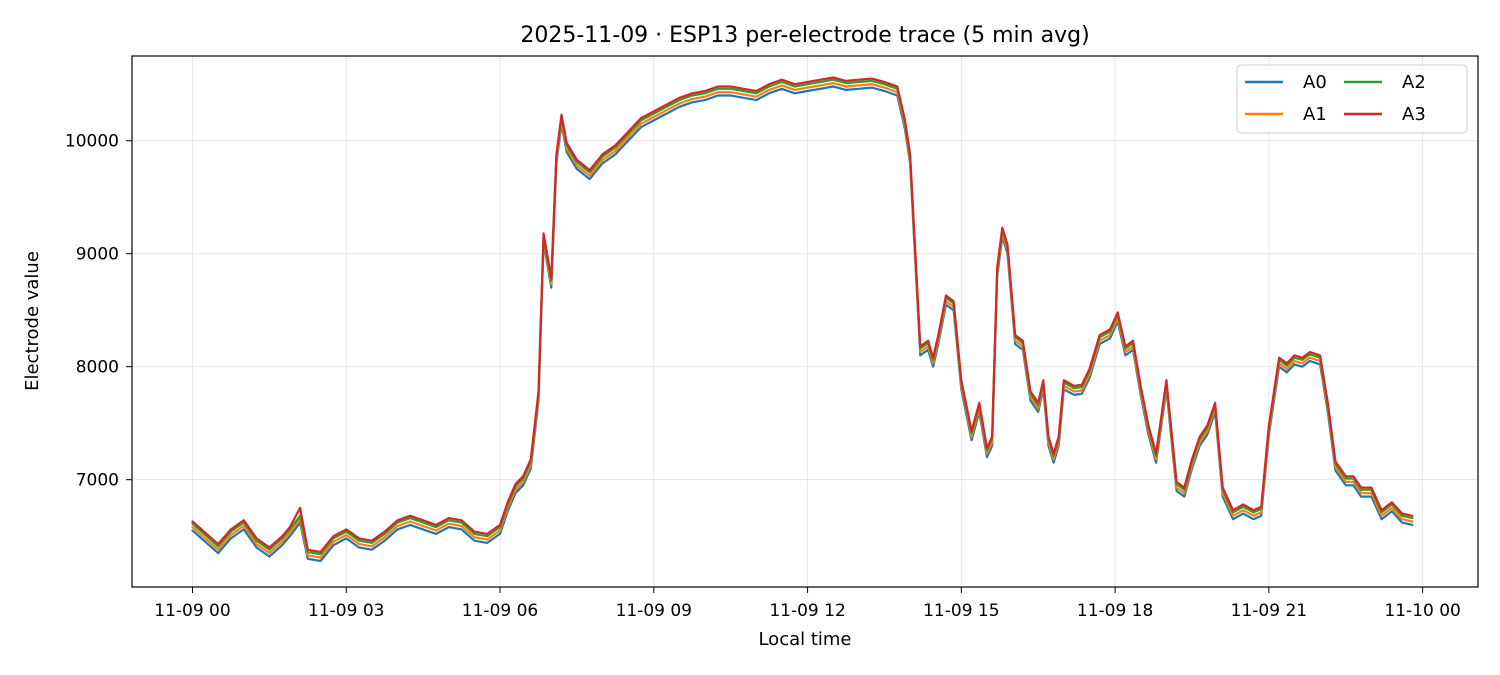 Image resolution: width=1500 pixels, height=675 pixels. I want to click on x-tick-label: 11-09 21, so click(1269, 611).